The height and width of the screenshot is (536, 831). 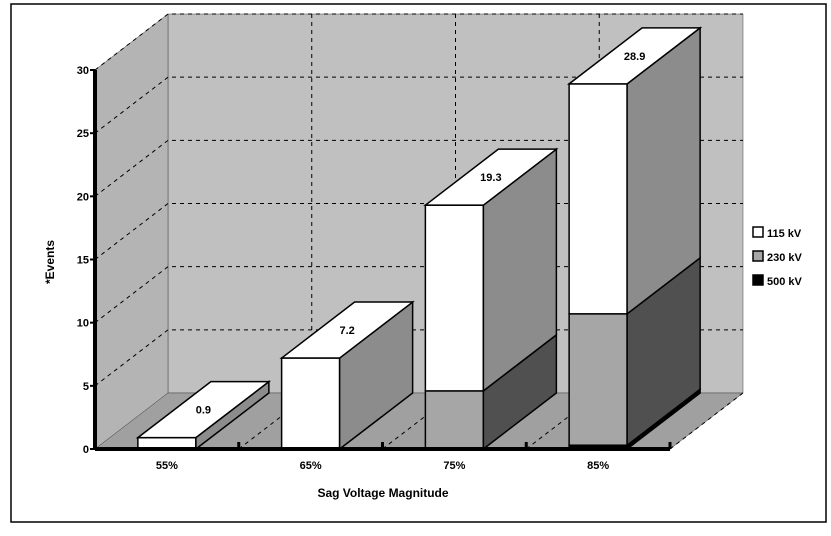 I want to click on y-tick-label: 10, so click(x=83, y=324).